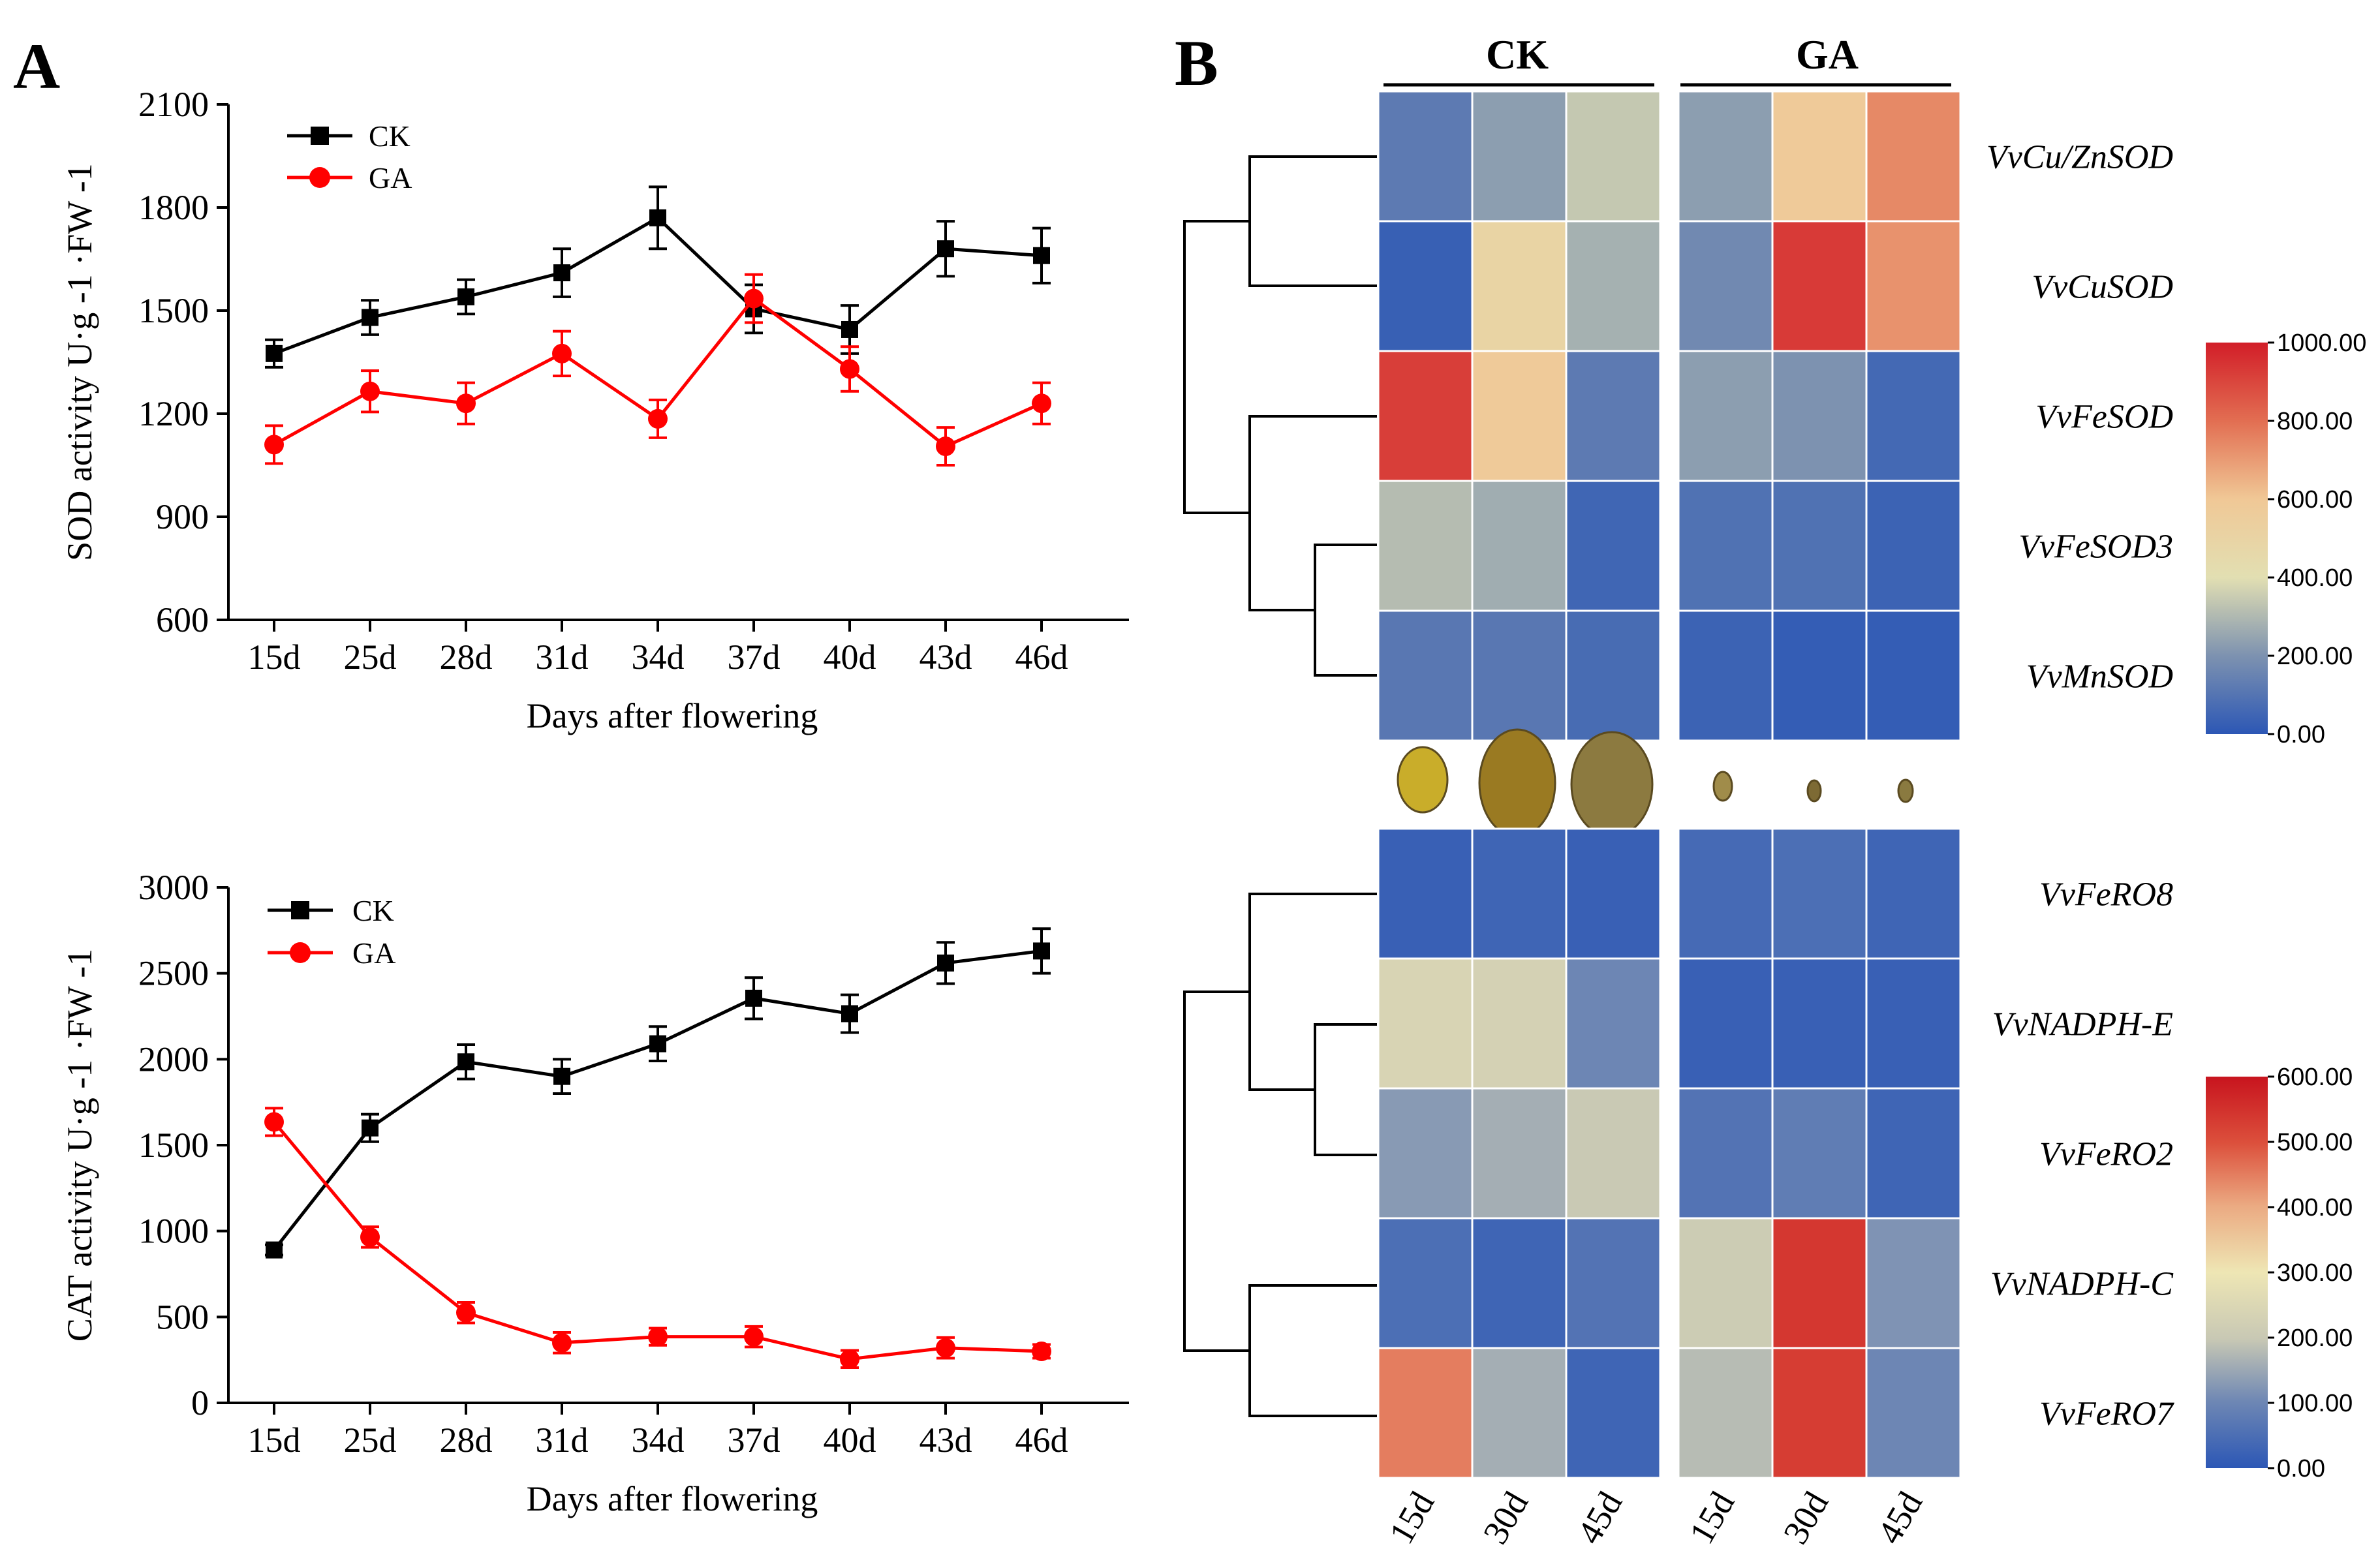  I want to click on cat-x-tick-label: 43d, so click(946, 1440).